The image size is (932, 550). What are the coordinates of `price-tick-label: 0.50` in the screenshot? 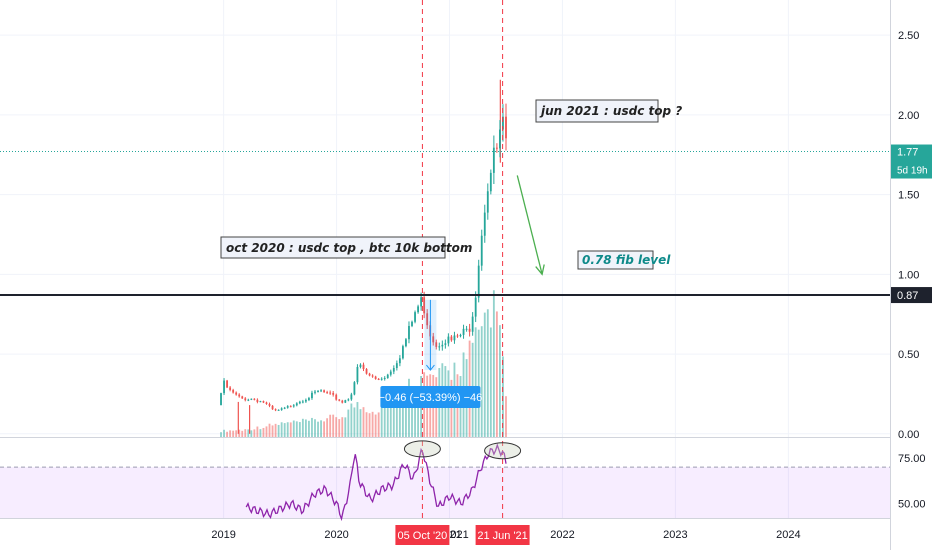 It's located at (908, 355).